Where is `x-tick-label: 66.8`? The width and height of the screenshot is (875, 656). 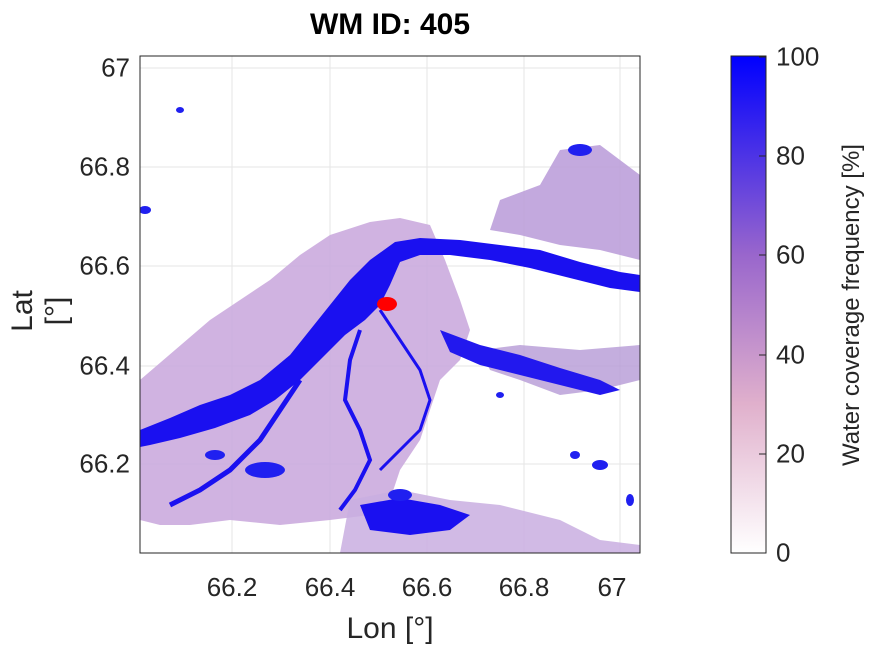 x-tick-label: 66.8 is located at coordinates (524, 587).